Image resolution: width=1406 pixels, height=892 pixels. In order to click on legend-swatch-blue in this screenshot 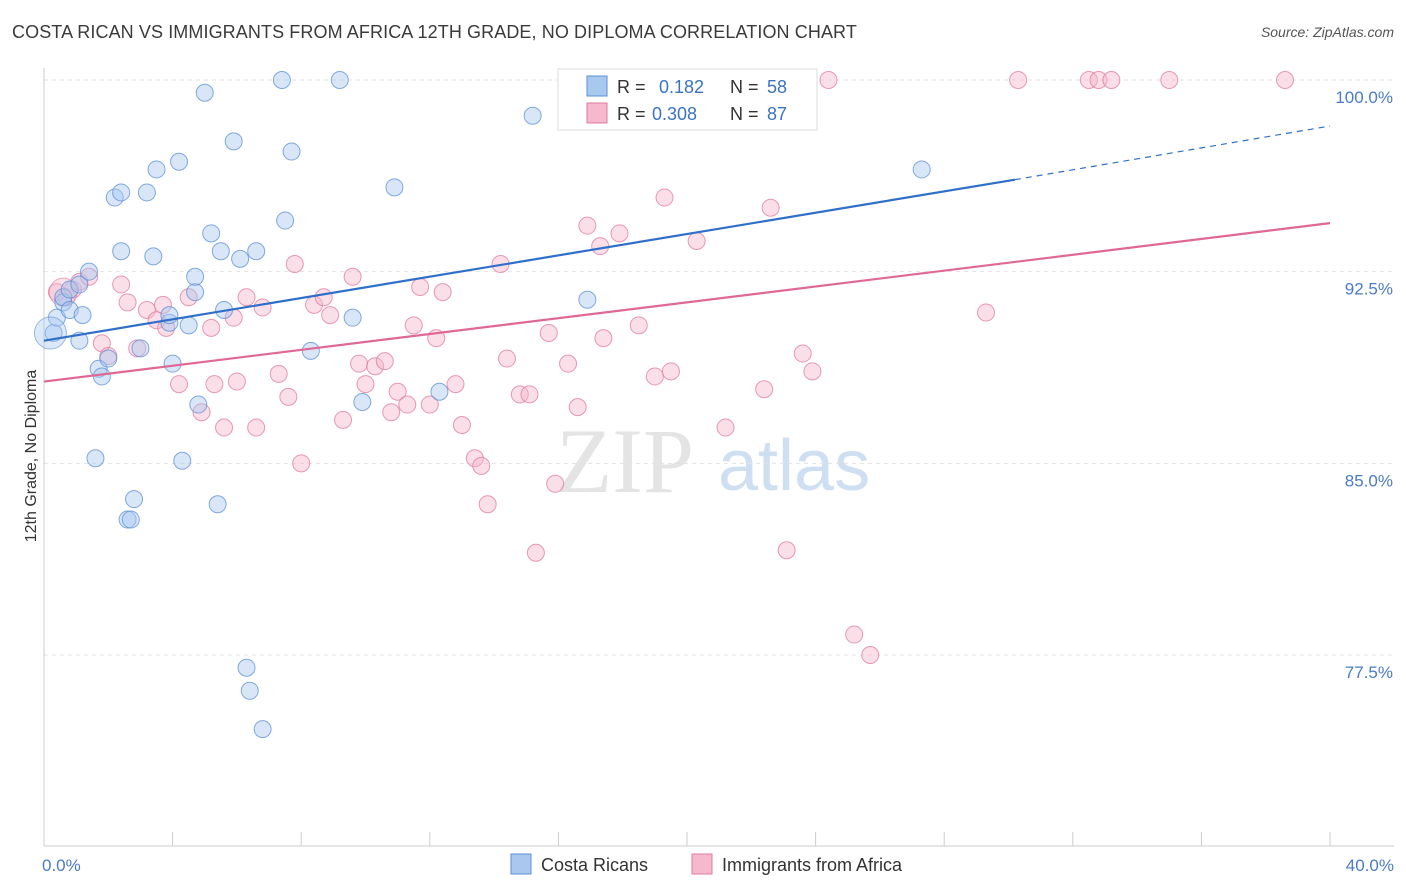, I will do `click(597, 86)`.